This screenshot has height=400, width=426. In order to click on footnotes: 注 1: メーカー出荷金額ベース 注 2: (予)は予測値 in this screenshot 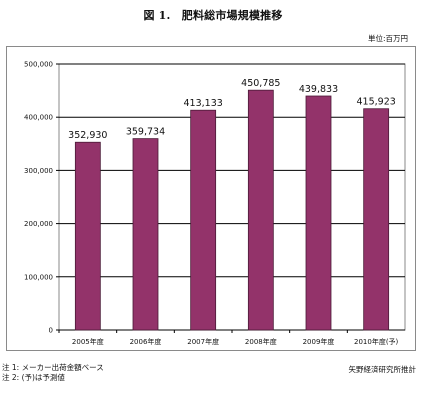, I will do `click(53, 372)`.